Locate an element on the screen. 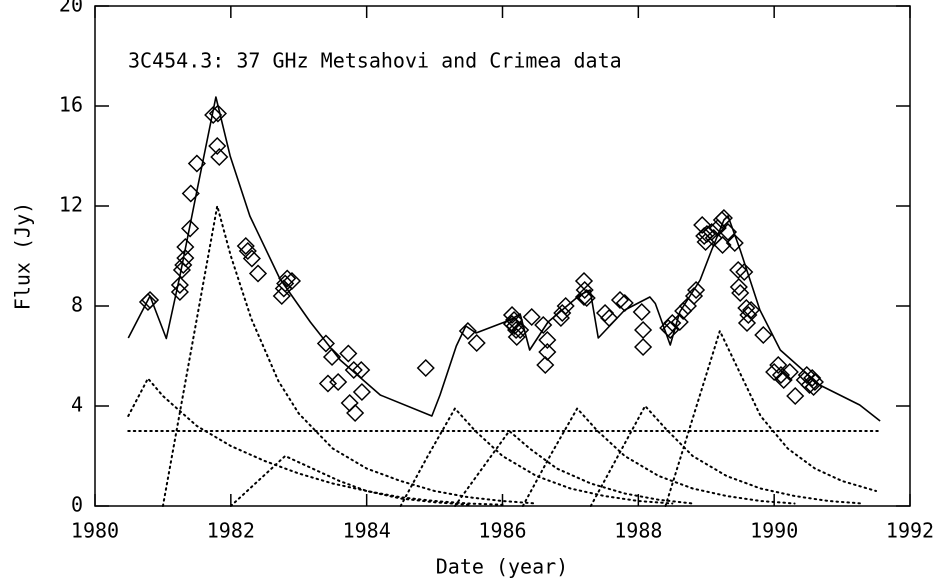  y-tick-label: 0 is located at coordinates (77, 505).